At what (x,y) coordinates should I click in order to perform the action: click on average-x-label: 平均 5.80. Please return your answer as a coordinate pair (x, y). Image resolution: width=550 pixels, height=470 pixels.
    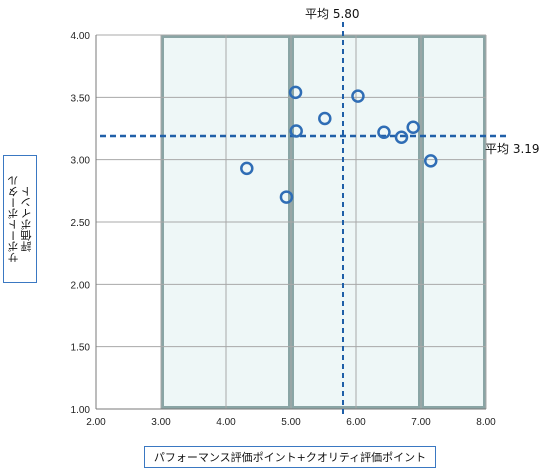
    Looking at the image, I should click on (332, 14).